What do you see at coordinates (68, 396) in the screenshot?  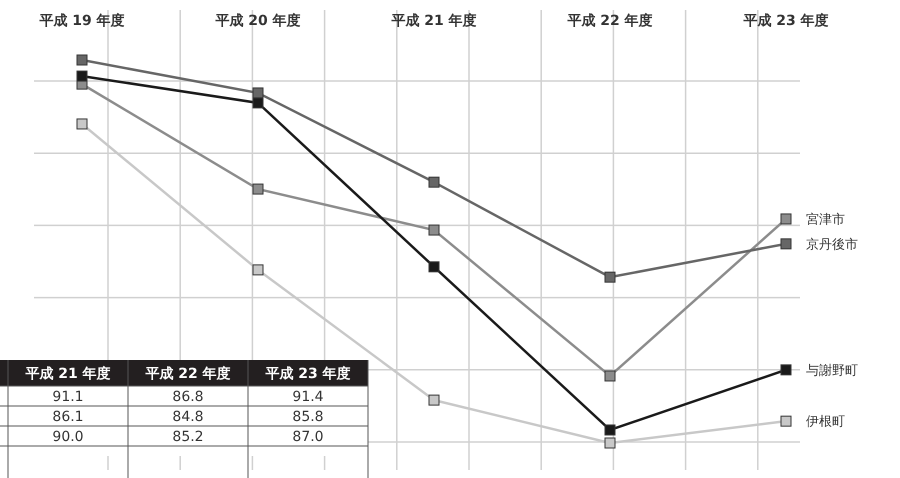 I see `annotation: 91.1` at bounding box center [68, 396].